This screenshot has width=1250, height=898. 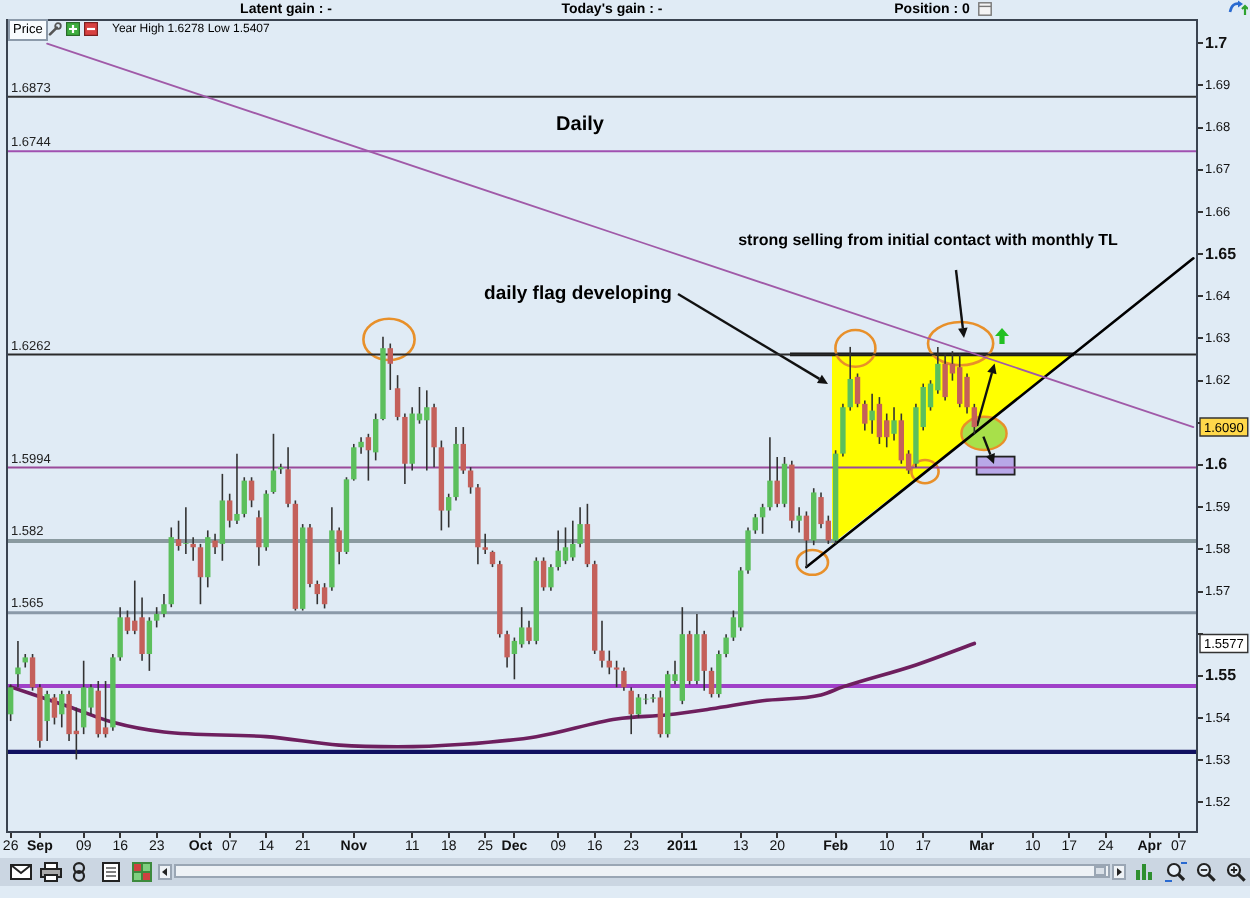 What do you see at coordinates (1217, 464) in the screenshot?
I see `y-tick-label: 1.6` at bounding box center [1217, 464].